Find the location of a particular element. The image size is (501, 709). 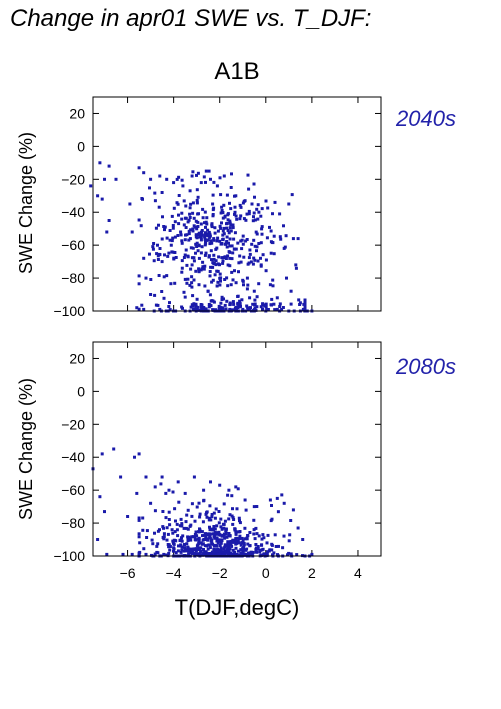

x-tick-label: −2 is located at coordinates (220, 573).